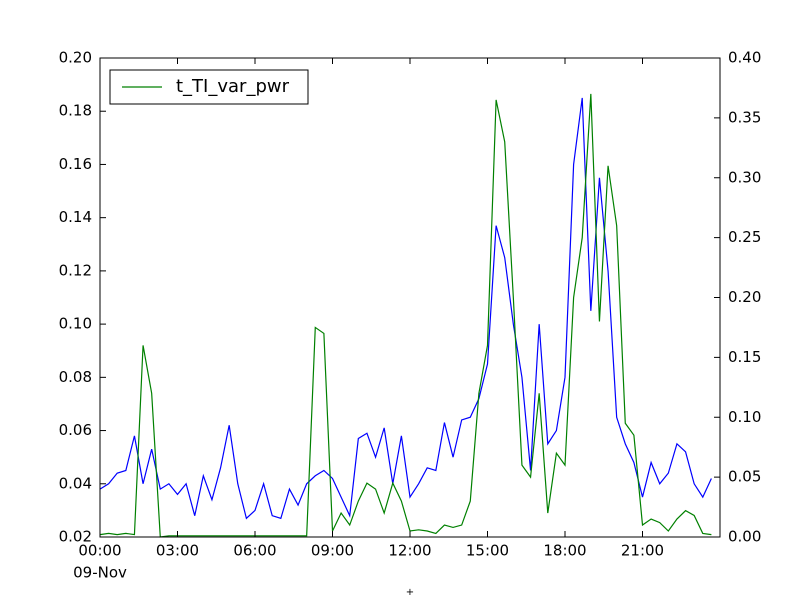 This screenshot has height=597, width=800. What do you see at coordinates (744, 417) in the screenshot?
I see `y2-tick-label: 0.10` at bounding box center [744, 417].